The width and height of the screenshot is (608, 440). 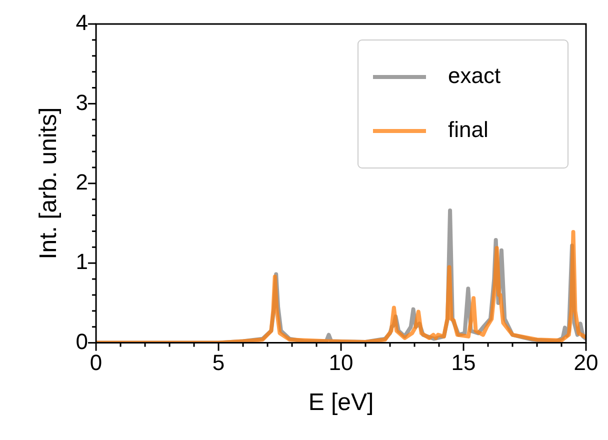 I want to click on legend-label: exact, so click(x=474, y=75).